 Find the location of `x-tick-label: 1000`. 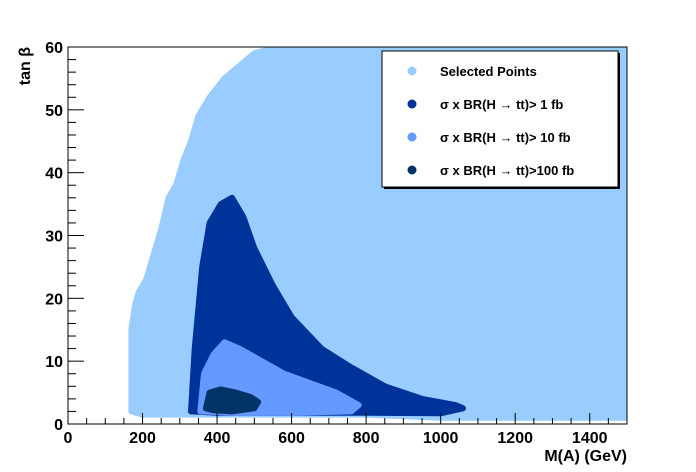

x-tick-label: 1000 is located at coordinates (441, 438).